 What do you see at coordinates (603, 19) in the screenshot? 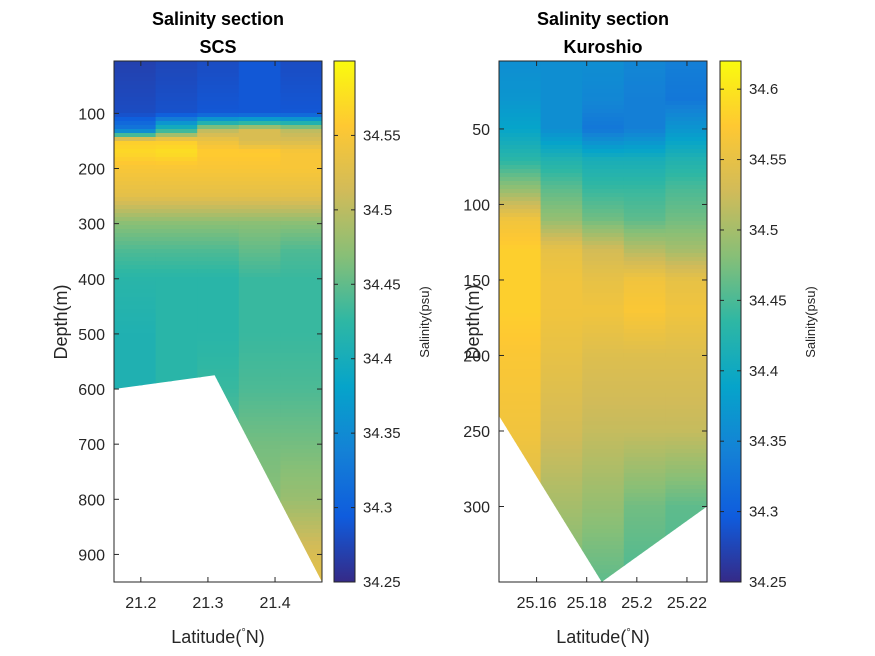
I see `kuroshio-title: Salinity section` at bounding box center [603, 19].